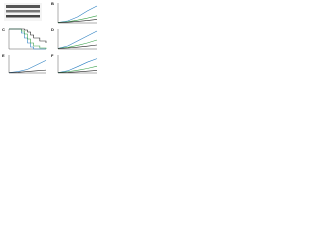  I want to click on panel-label: F, so click(52, 55).